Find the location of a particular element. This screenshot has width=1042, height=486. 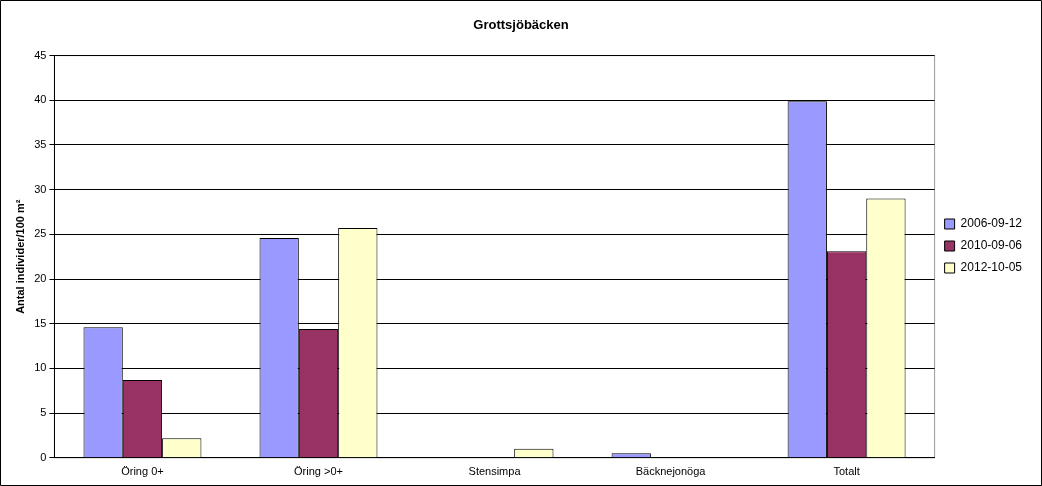

legend-label: 2012-10-05 is located at coordinates (991, 267).